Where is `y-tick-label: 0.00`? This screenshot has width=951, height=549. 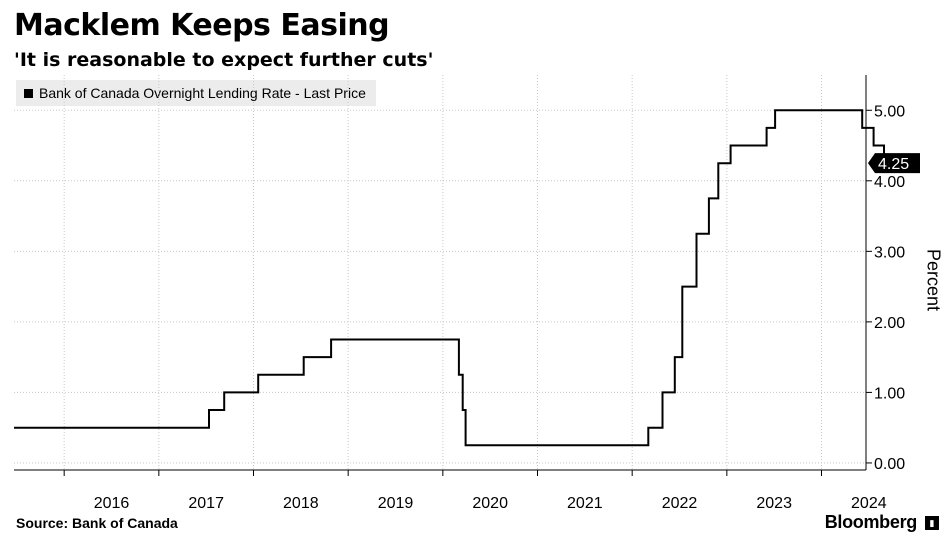
y-tick-label: 0.00 is located at coordinates (889, 464).